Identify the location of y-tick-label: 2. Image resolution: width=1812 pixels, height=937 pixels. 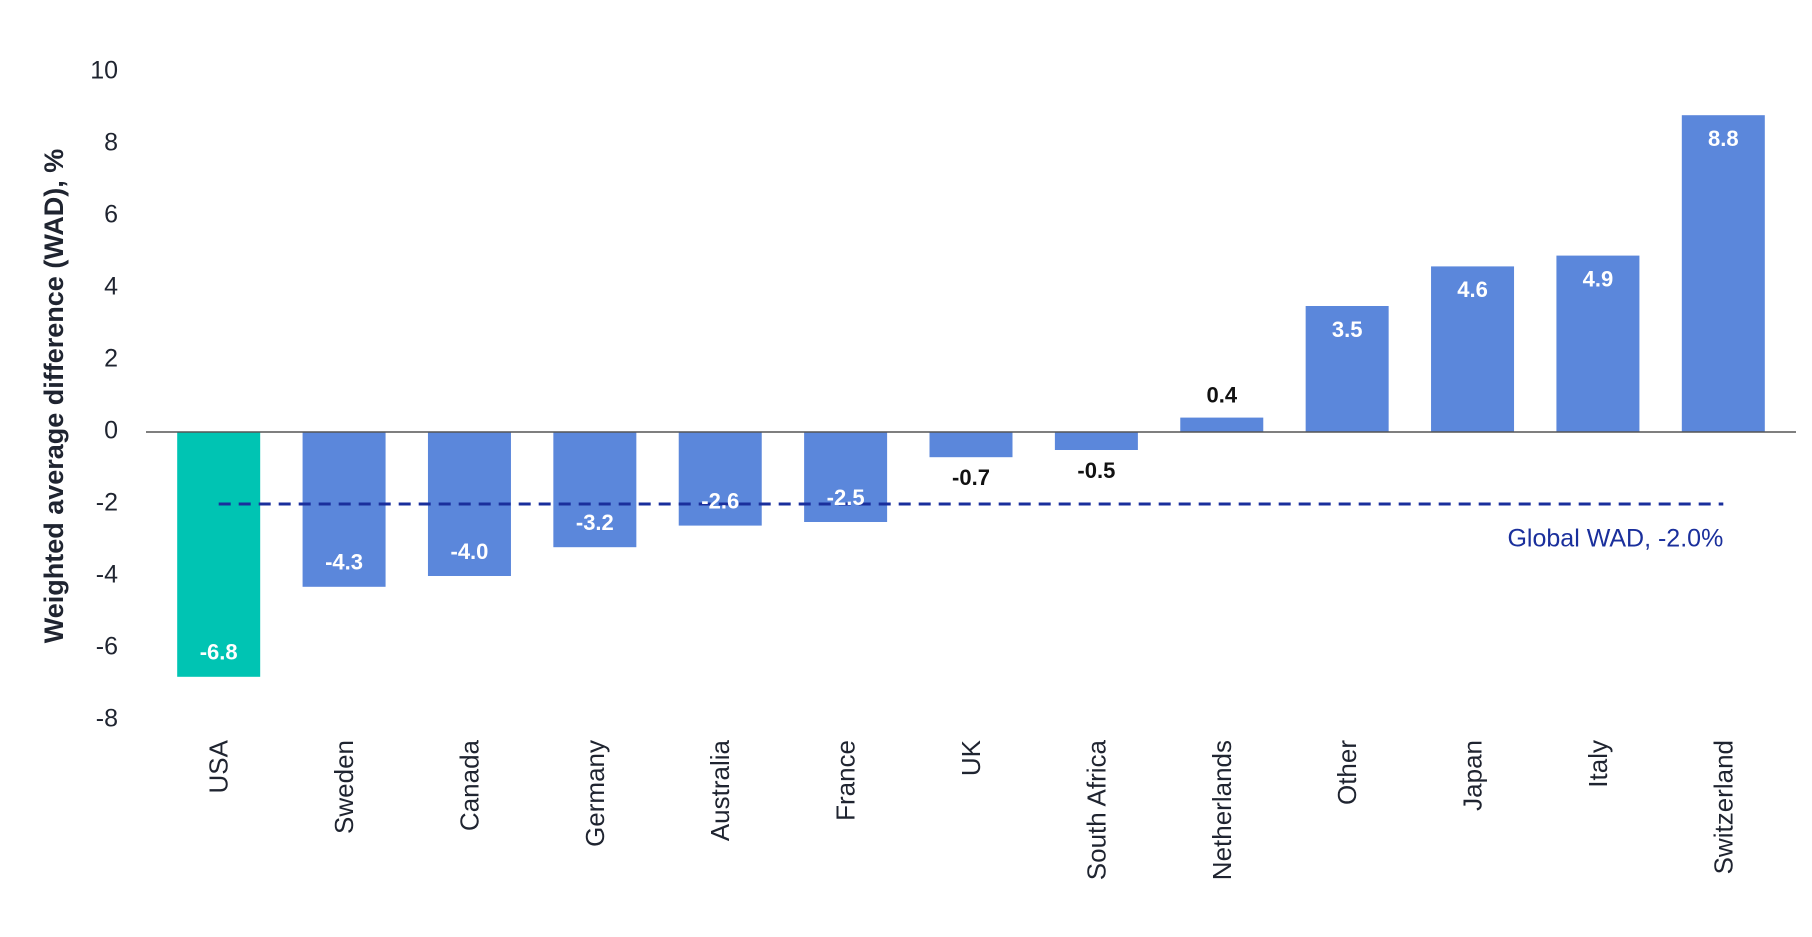
(111, 359).